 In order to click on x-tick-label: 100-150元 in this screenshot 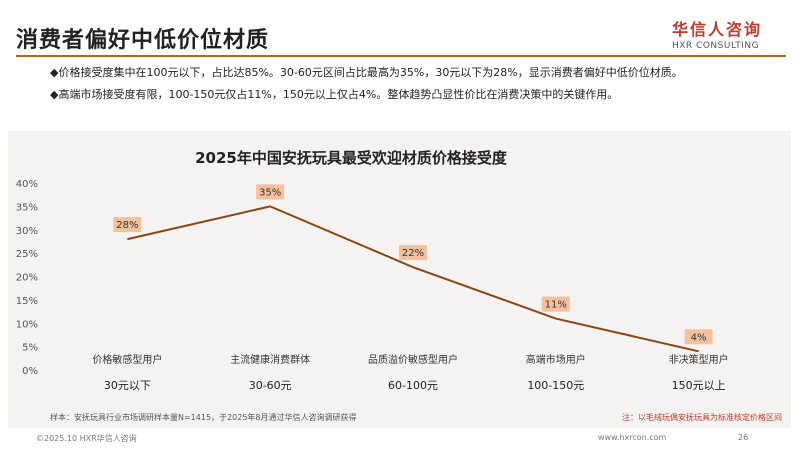, I will do `click(555, 385)`.